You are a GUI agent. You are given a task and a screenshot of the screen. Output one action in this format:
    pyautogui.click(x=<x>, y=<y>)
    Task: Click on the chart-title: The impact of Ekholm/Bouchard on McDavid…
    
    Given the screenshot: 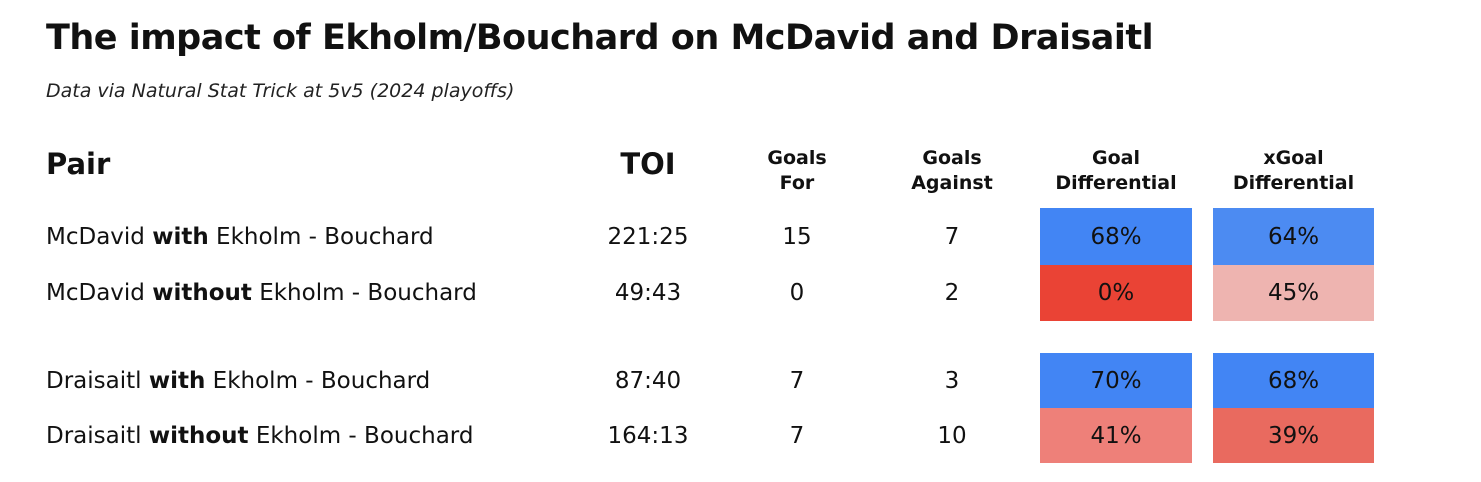 What is the action you would take?
    pyautogui.click(x=600, y=38)
    